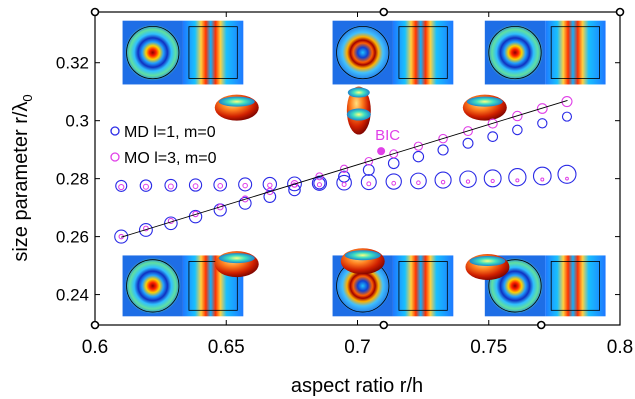  Describe the element at coordinates (620, 347) in the screenshot. I see `x-tick-label: 0.8` at that location.